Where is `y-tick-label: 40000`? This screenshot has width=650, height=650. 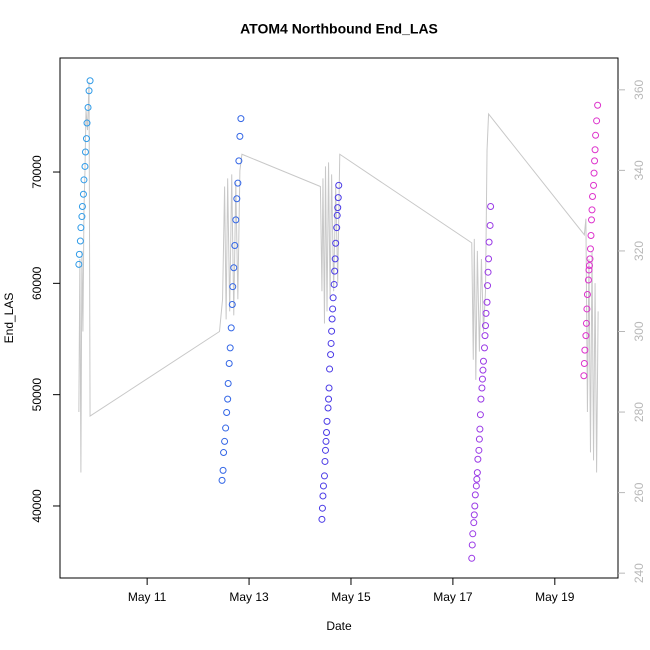
y-tick-label: 40000 is located at coordinates (37, 506).